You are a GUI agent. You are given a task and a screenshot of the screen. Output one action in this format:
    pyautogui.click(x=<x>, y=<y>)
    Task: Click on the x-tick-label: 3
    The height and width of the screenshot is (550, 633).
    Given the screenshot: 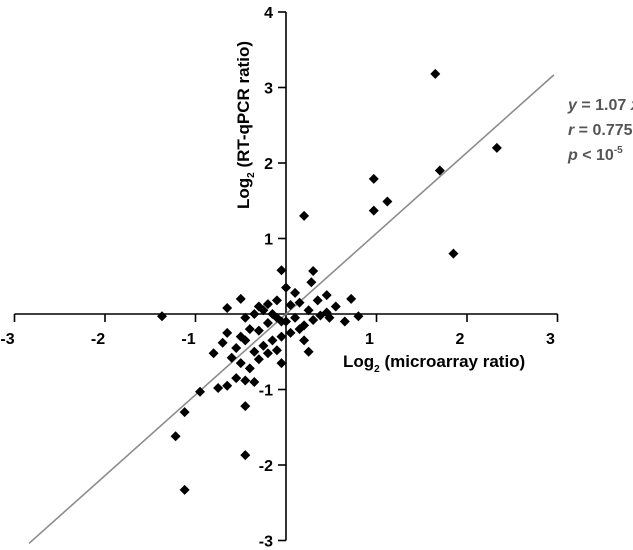 What is the action you would take?
    pyautogui.click(x=550, y=339)
    